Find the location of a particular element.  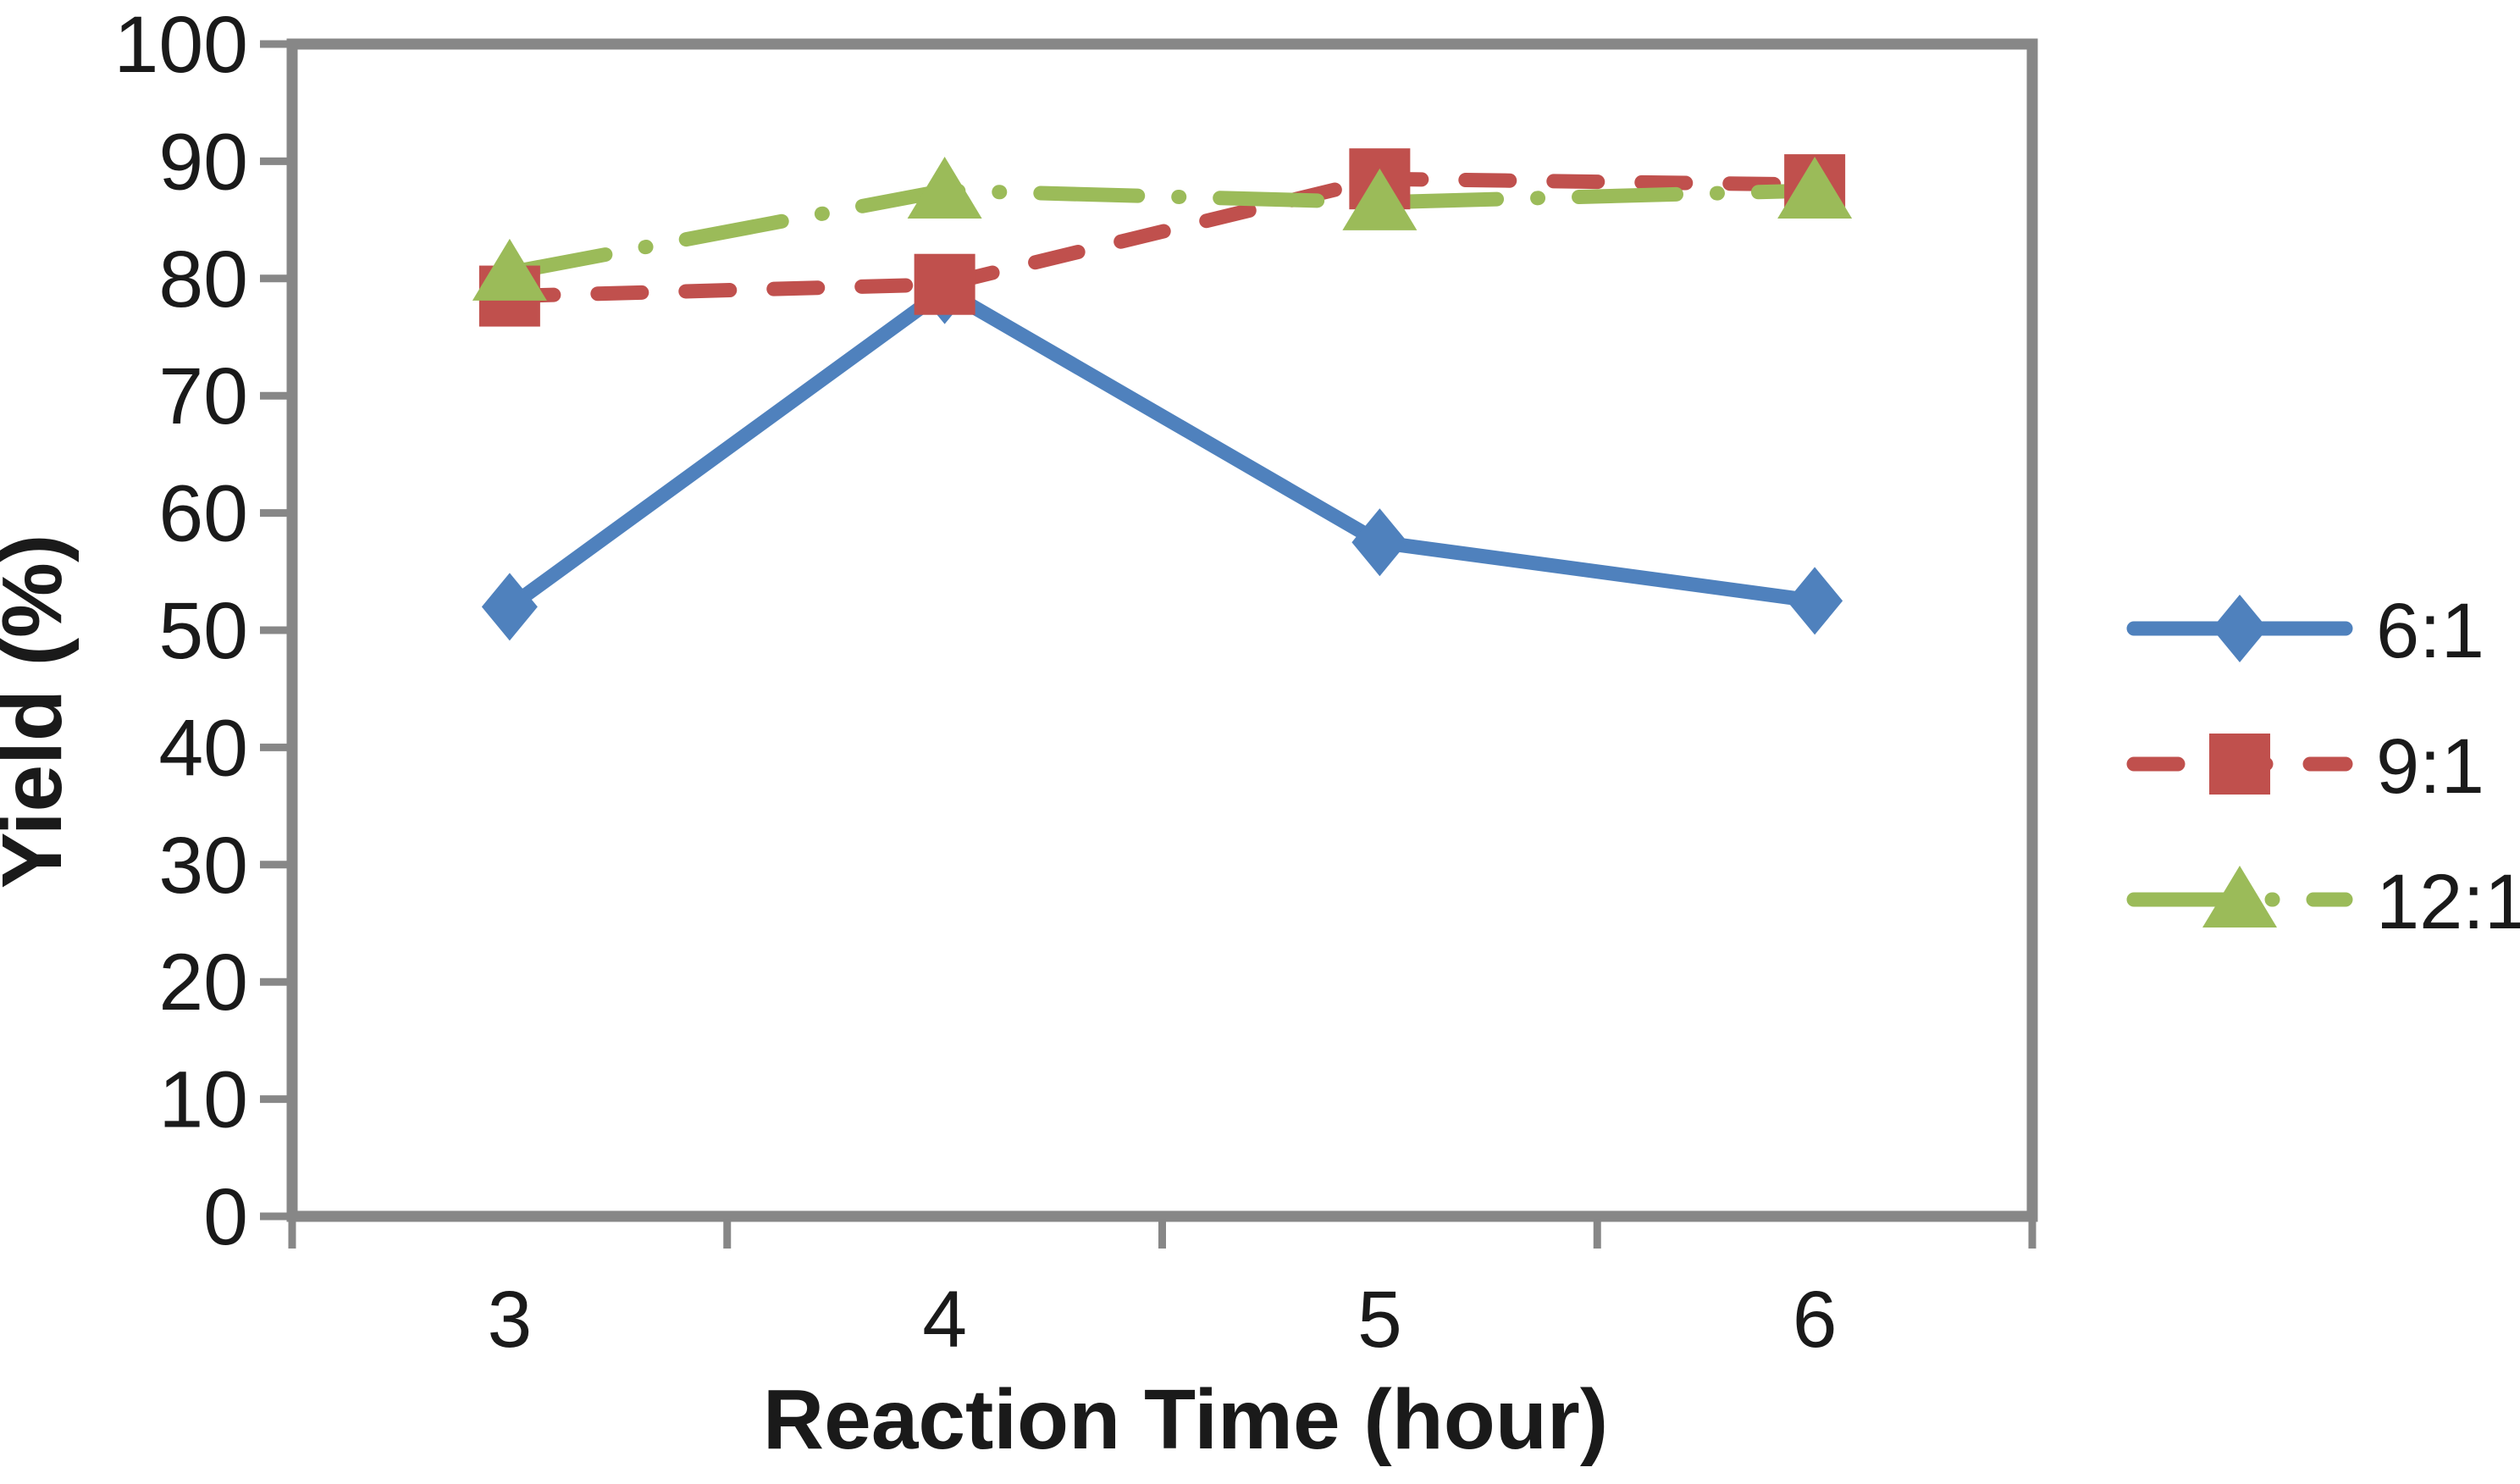

legend-triangle-icon is located at coordinates (2239, 897).